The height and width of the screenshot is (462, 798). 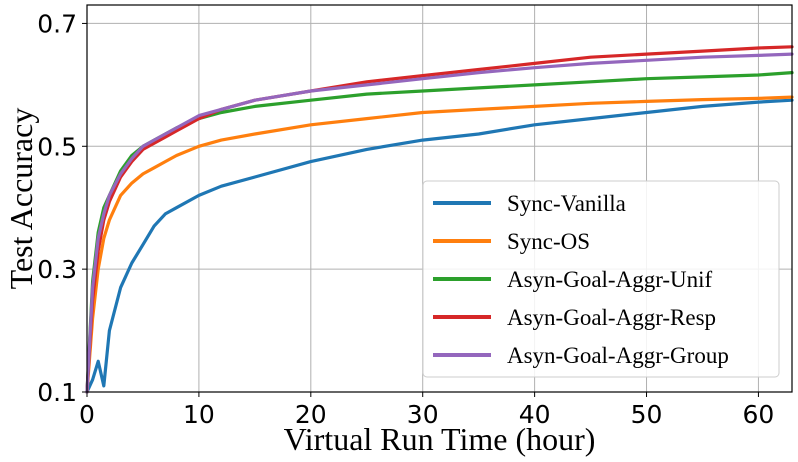 I want to click on x-tick-label: 30, so click(x=423, y=414).